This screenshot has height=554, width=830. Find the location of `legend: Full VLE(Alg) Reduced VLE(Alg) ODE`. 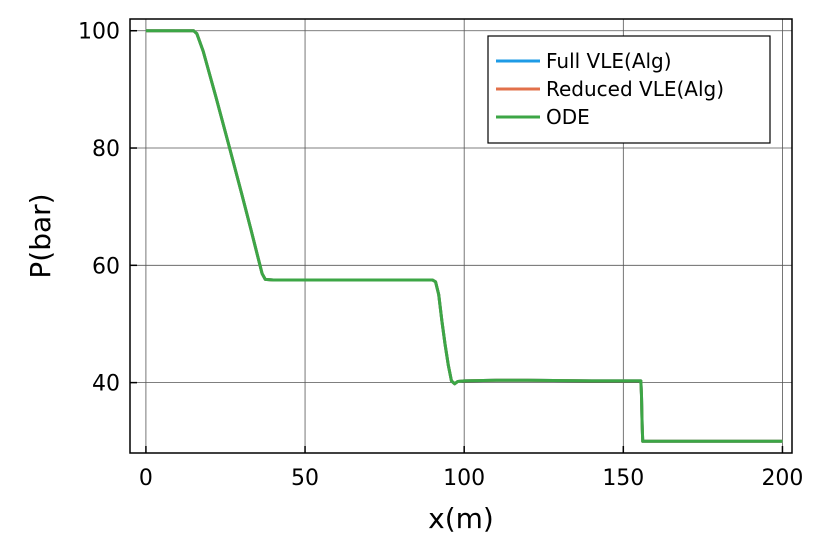

legend: Full VLE(Alg) Reduced VLE(Alg) ODE is located at coordinates (629, 89).